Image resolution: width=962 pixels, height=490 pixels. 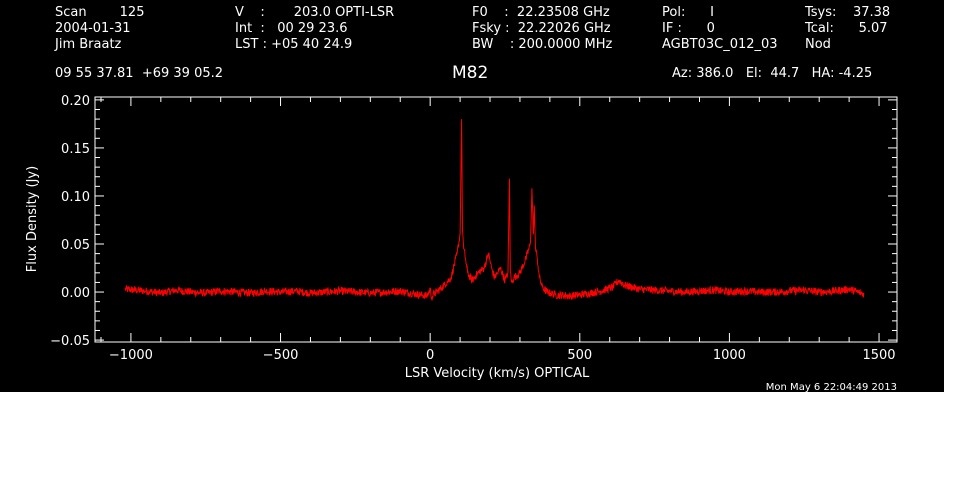 What do you see at coordinates (75, 245) in the screenshot?
I see `y-tick-label: 0.05` at bounding box center [75, 245].